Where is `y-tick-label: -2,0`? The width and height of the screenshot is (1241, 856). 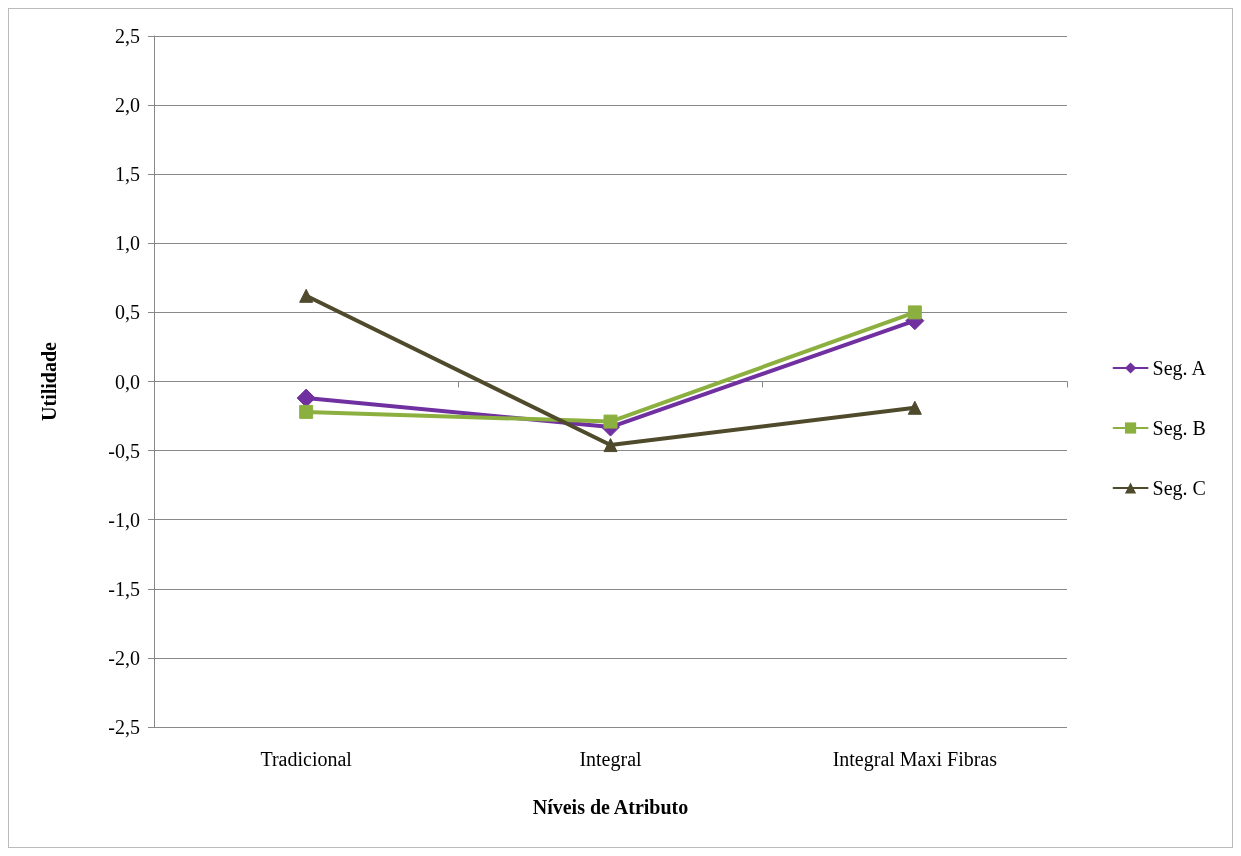
y-tick-label: -2,0 is located at coordinates (124, 657).